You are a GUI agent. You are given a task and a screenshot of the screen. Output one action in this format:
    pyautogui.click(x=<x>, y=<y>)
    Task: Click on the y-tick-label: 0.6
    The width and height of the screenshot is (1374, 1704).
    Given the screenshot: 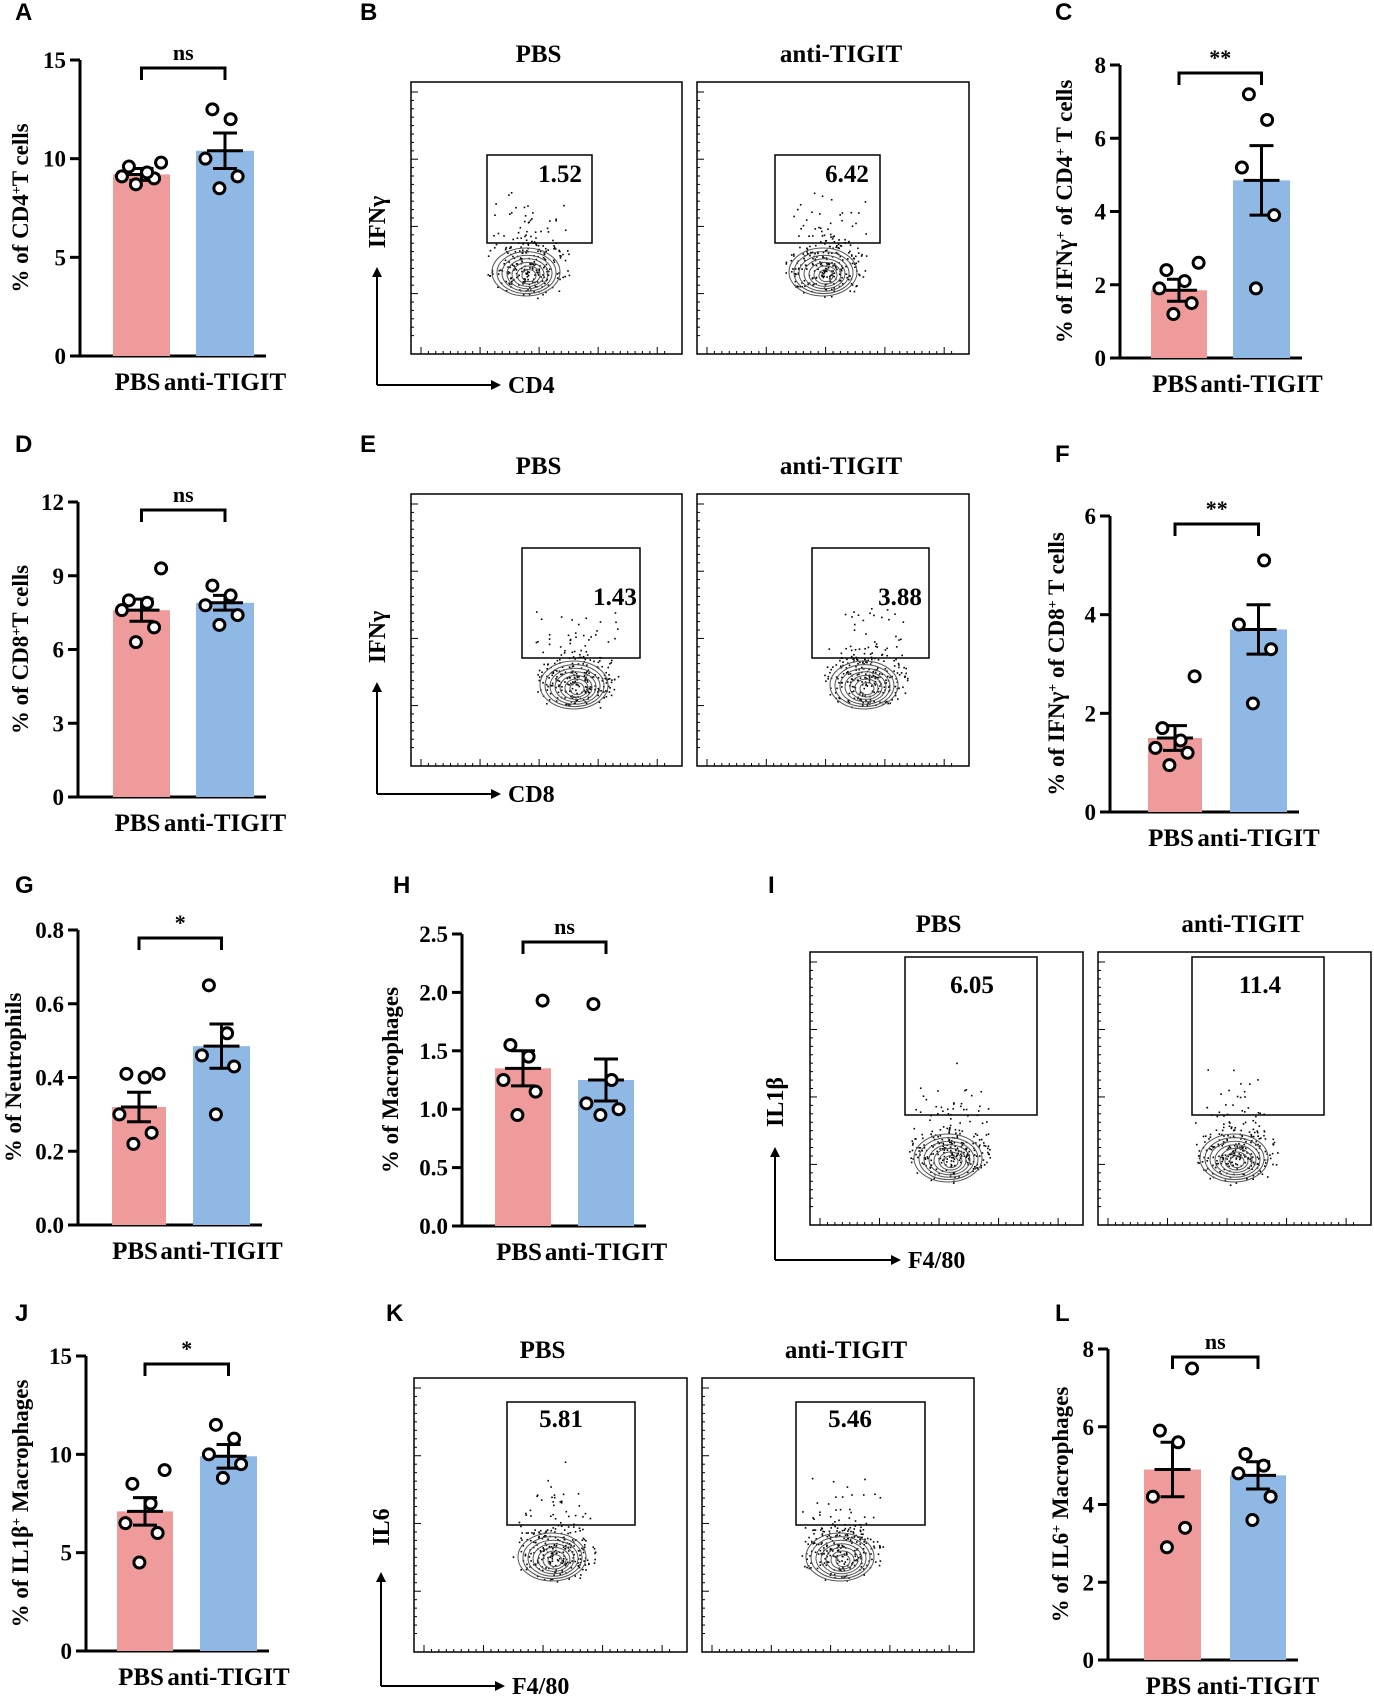 What is the action you would take?
    pyautogui.click(x=49, y=1004)
    